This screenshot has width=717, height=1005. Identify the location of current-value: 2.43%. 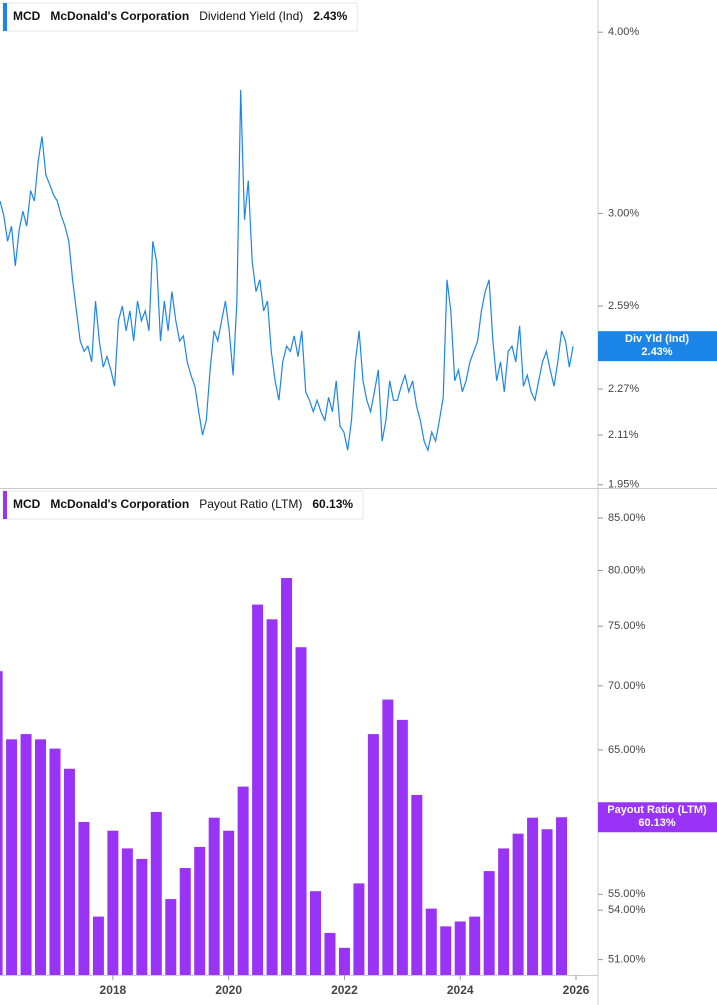
(330, 16).